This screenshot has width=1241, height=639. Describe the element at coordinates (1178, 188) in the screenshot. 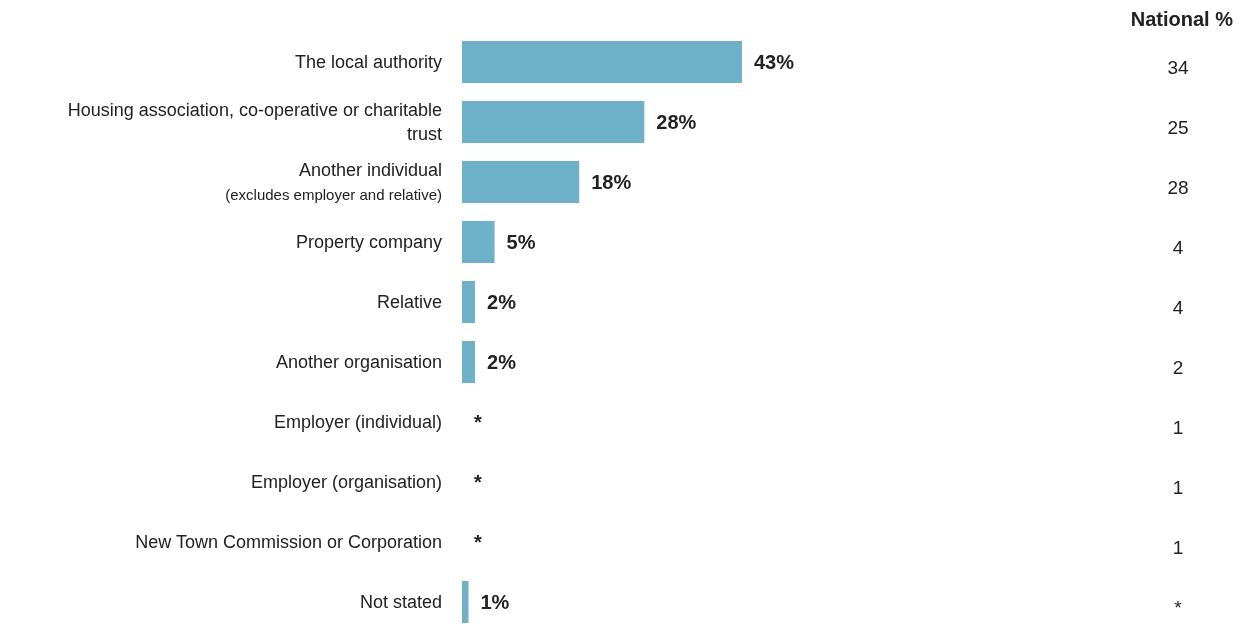

I see `data-label: 28` at that location.